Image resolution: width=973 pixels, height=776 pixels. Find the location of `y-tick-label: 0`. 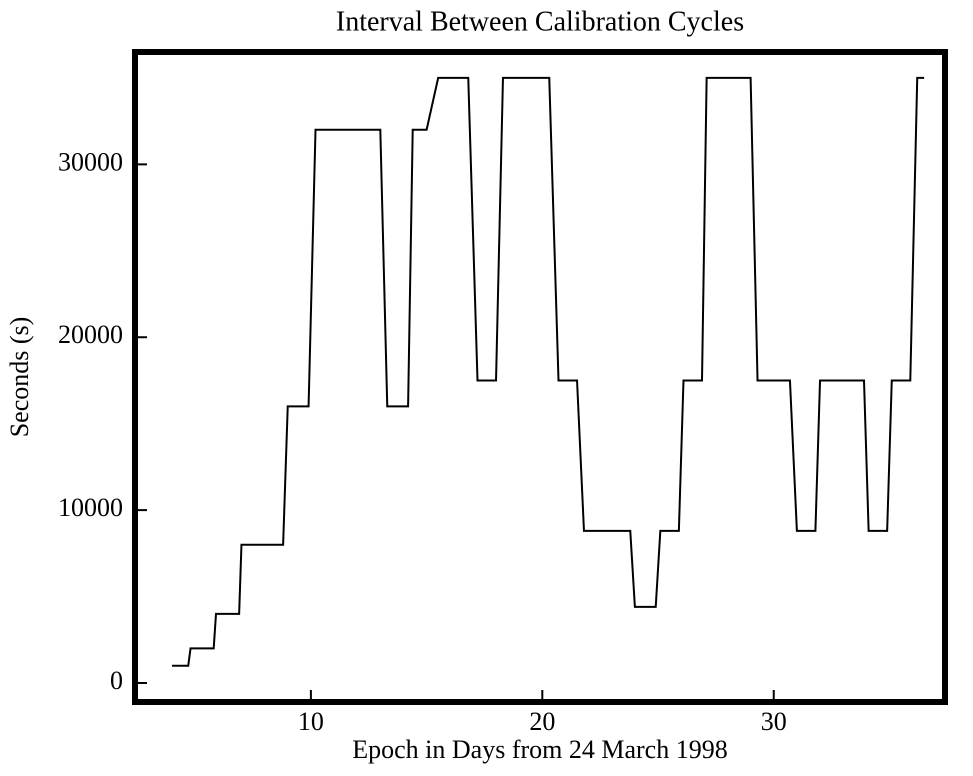

y-tick-label: 0 is located at coordinates (116, 680).